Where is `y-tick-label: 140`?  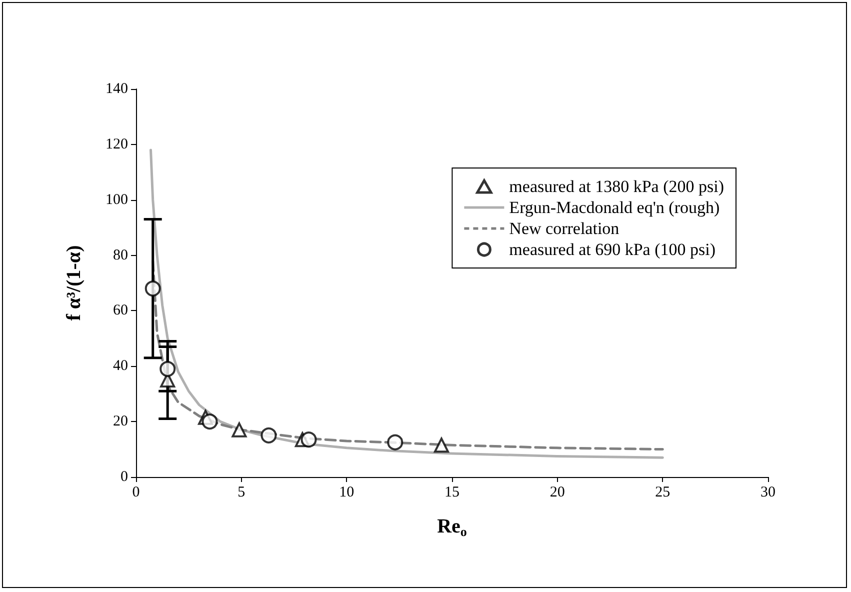
y-tick-label: 140 is located at coordinates (117, 89).